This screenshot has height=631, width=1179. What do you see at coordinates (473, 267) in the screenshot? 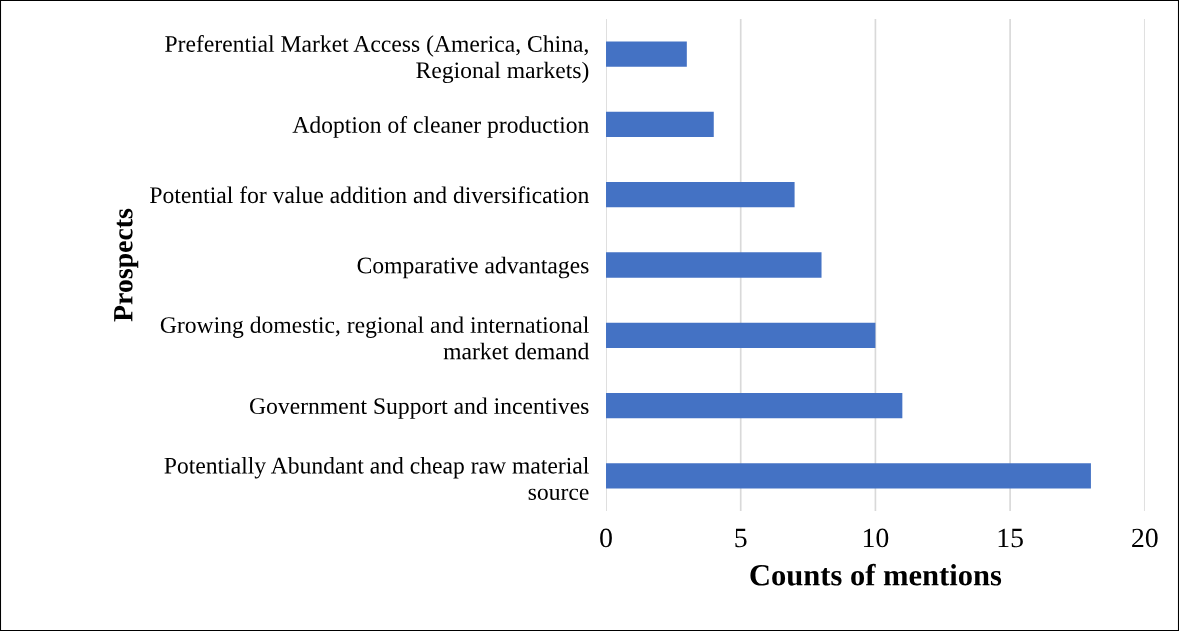
I see `y-tick-label: Comparative advantages` at bounding box center [473, 267].